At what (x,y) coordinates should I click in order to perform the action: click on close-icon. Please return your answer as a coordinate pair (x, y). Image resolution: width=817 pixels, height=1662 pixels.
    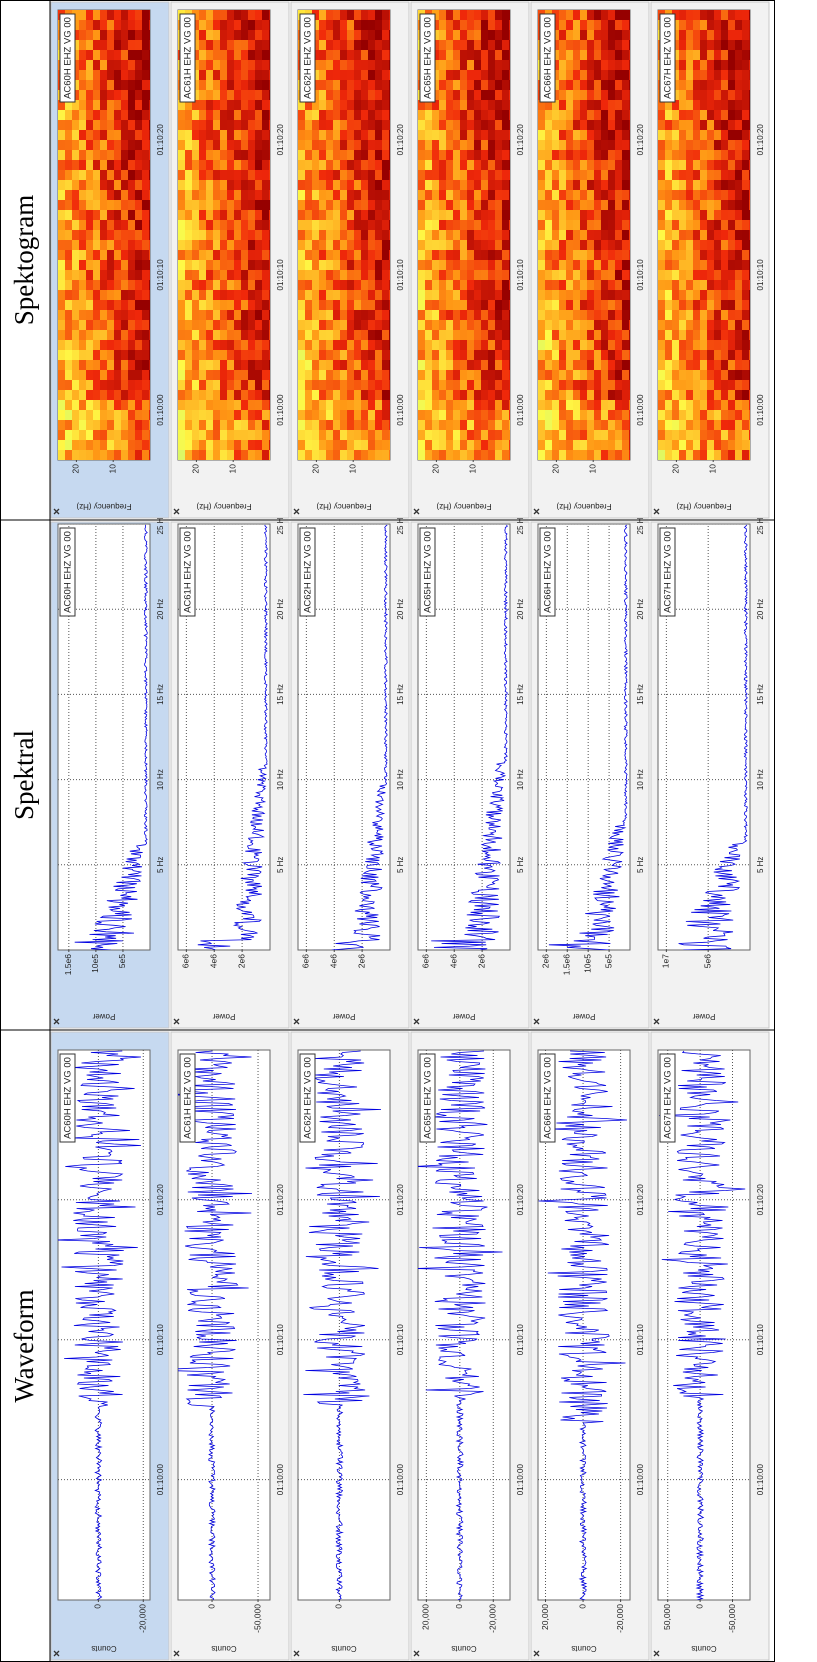
    Looking at the image, I should click on (536, 1653).